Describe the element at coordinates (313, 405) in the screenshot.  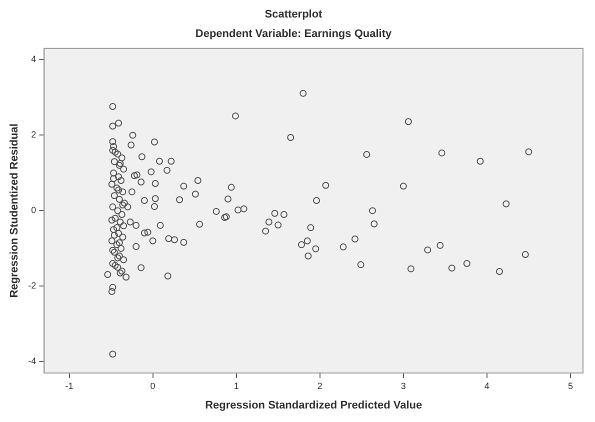
I see `x-axis-title: Regression Standardized Predicted Value` at that location.